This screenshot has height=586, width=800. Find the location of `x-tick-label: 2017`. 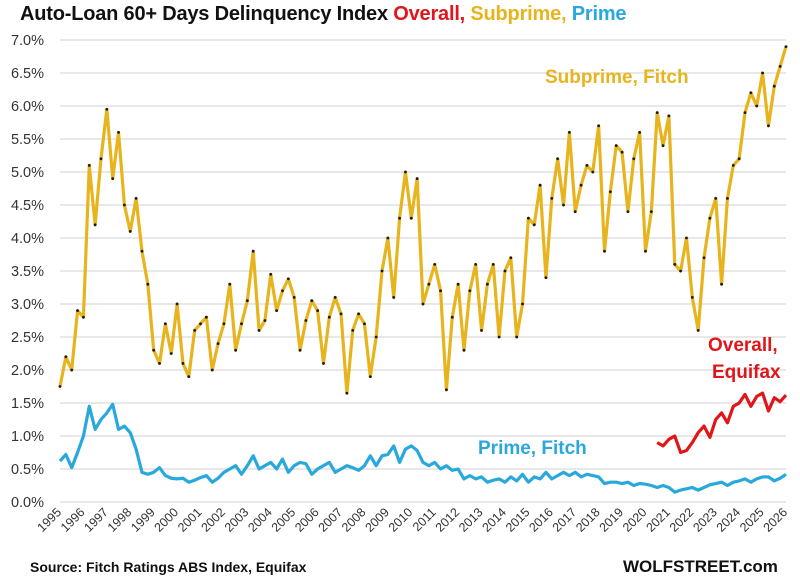

x-tick-label: 2017 is located at coordinates (565, 520).